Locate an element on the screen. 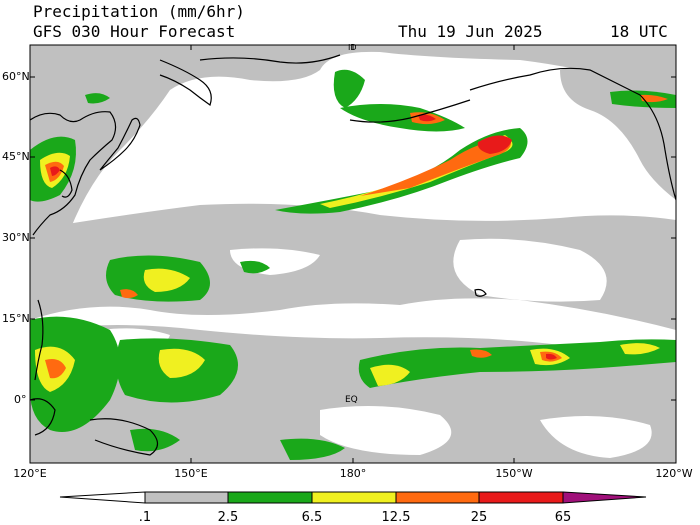 The image size is (700, 525). colorbar-label-5: 65 is located at coordinates (563, 517).